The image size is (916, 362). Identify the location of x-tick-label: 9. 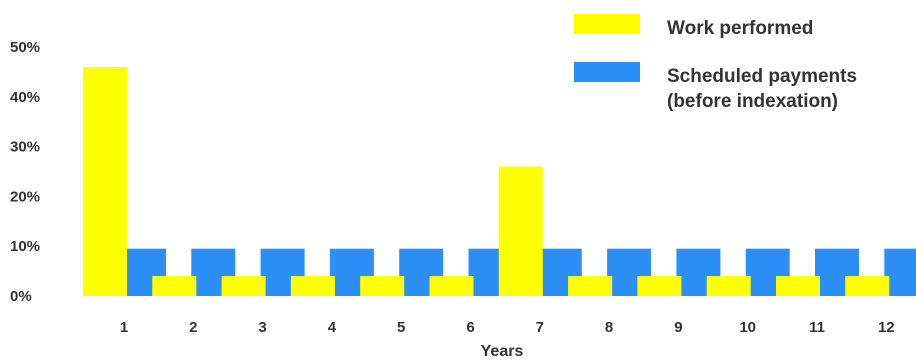
(678, 327).